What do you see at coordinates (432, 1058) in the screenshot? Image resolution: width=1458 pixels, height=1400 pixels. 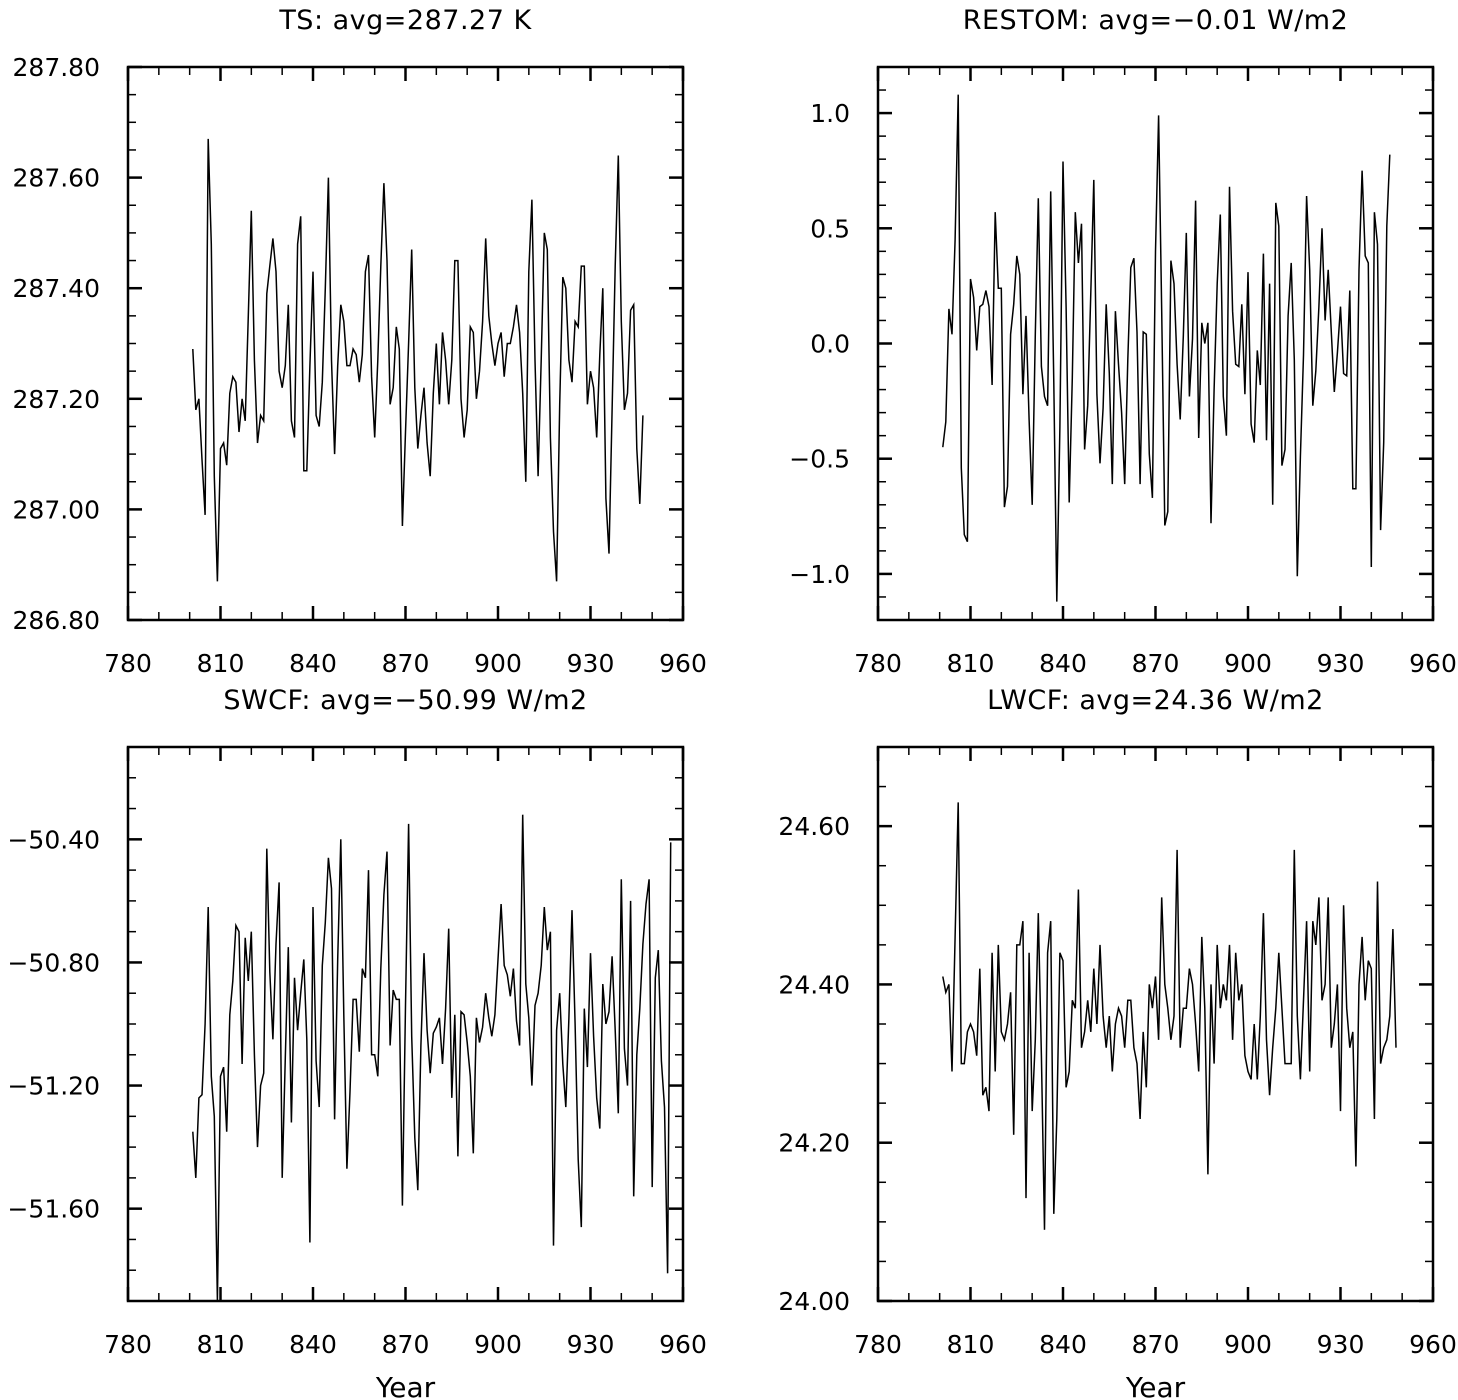 I see `swcf-series-line` at bounding box center [432, 1058].